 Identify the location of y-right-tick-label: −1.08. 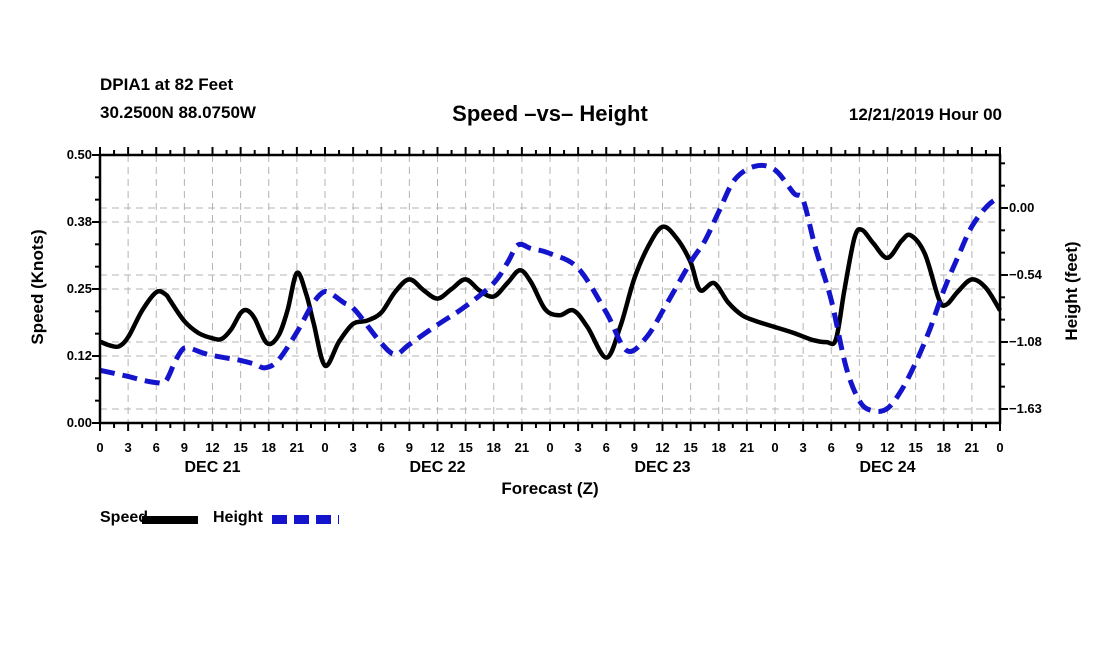
(1025, 341).